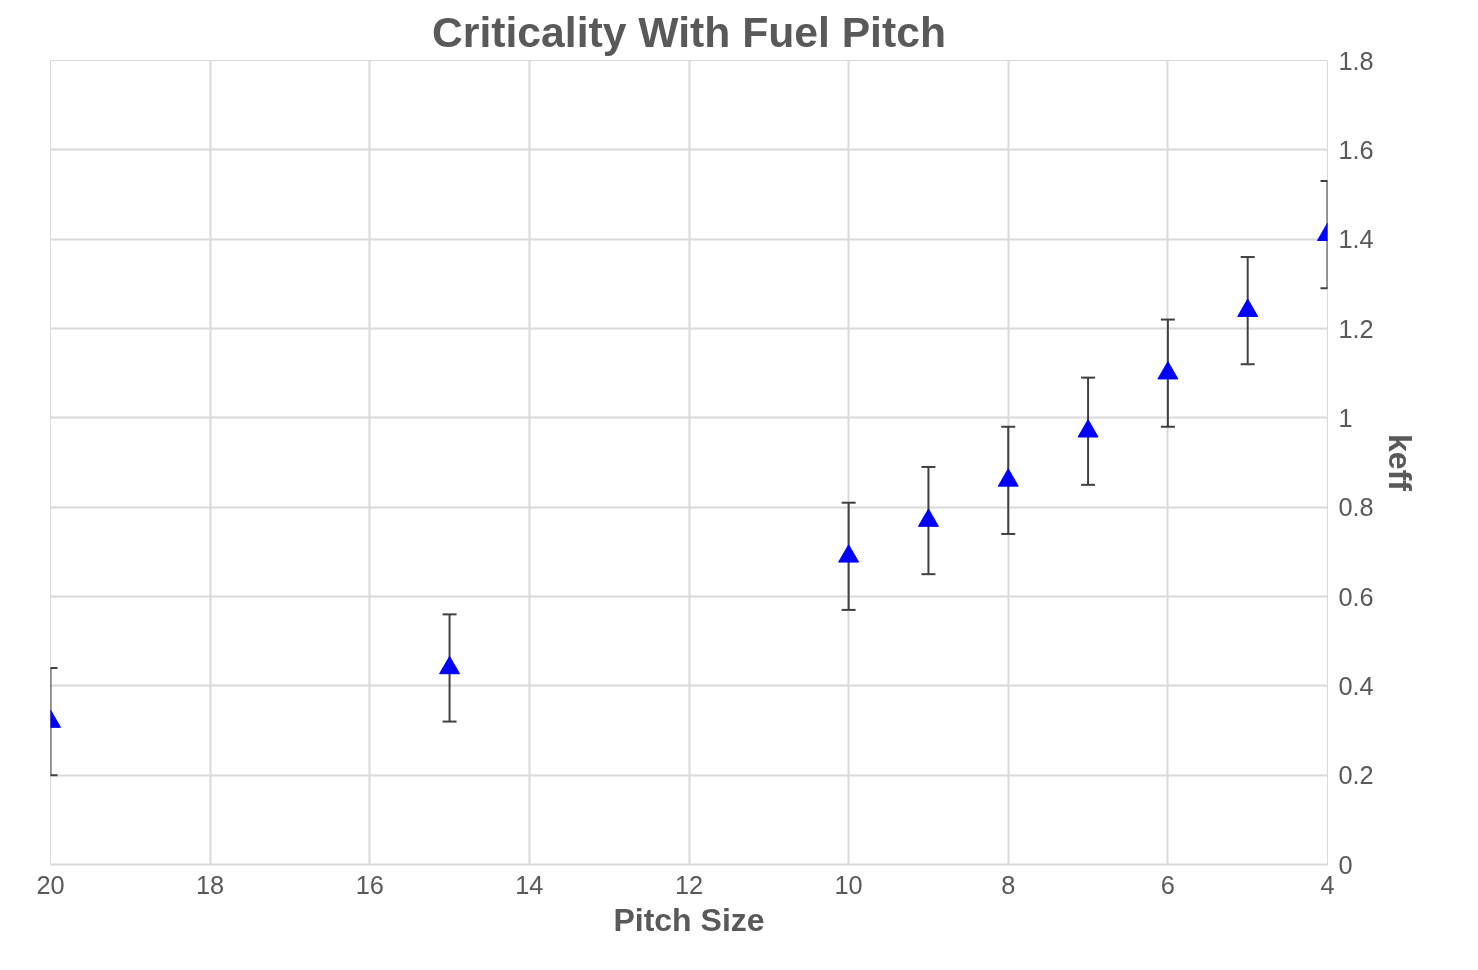  What do you see at coordinates (689, 919) in the screenshot?
I see `x-axis-title: Pitch Size` at bounding box center [689, 919].